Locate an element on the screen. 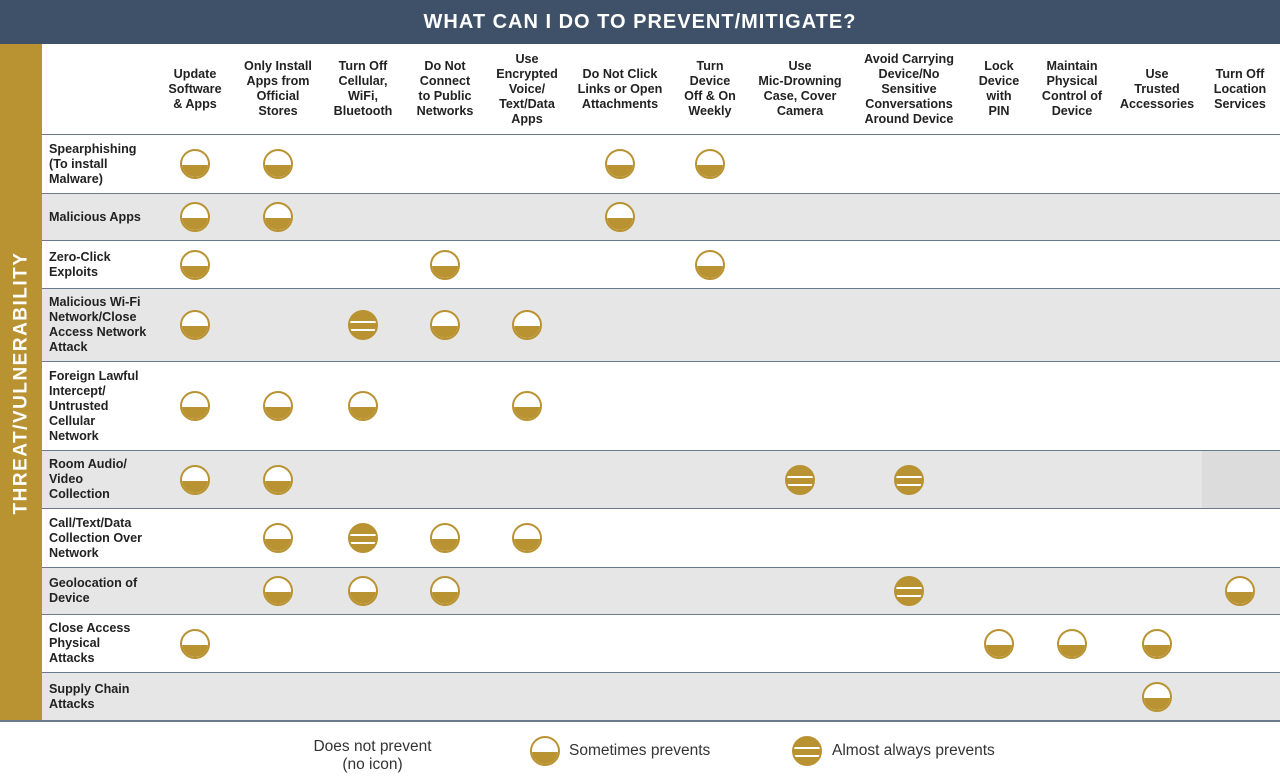  column-header: Lock Device with PIN is located at coordinates (999, 88).